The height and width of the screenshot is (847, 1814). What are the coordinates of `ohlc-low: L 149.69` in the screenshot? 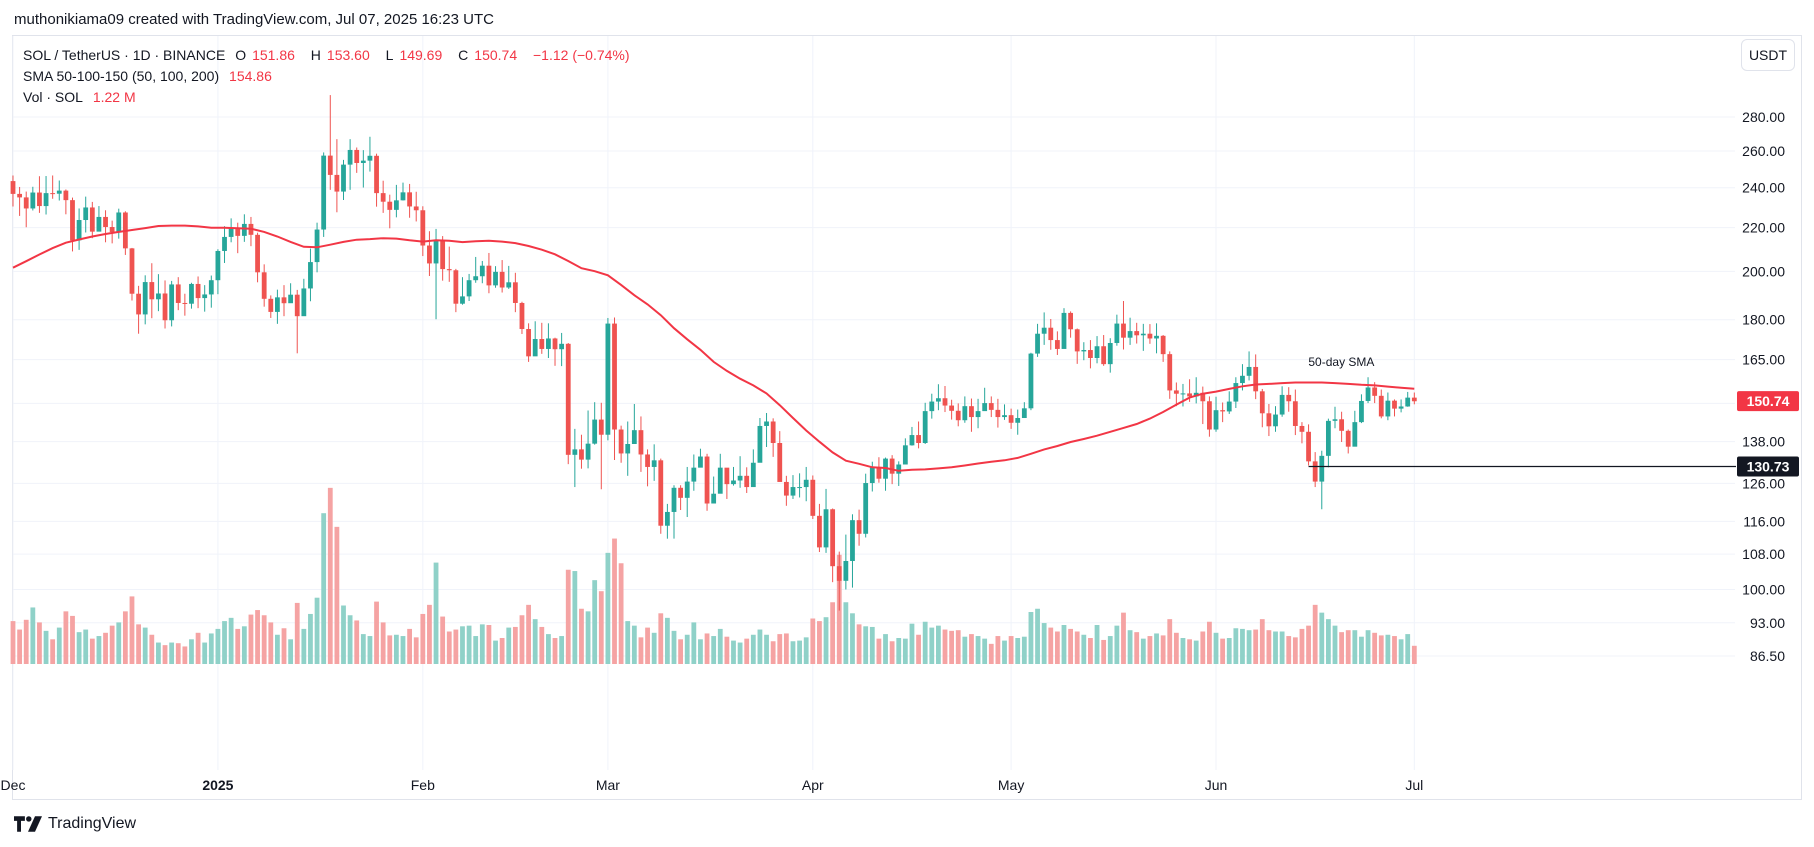 It's located at (414, 55).